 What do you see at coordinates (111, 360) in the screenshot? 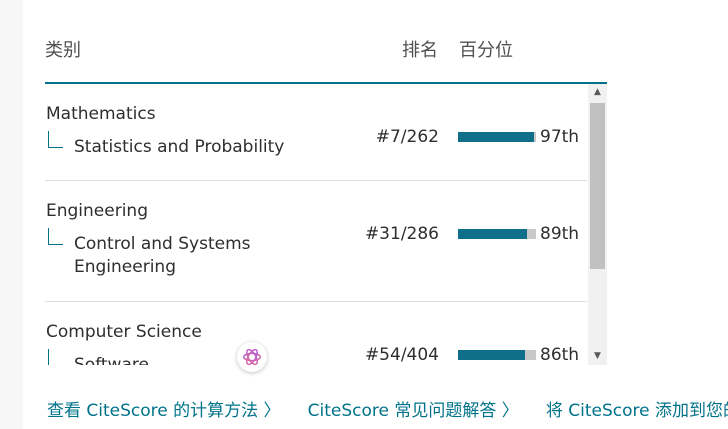
I see `subcategory-name: Software` at bounding box center [111, 360].